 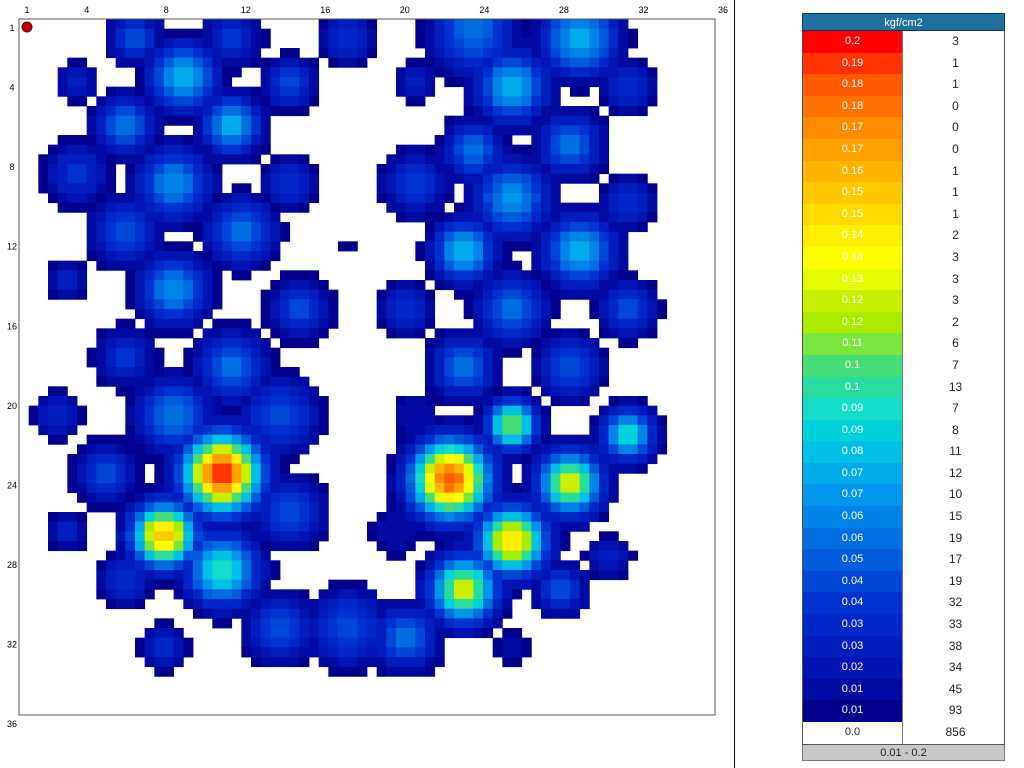 What do you see at coordinates (903, 452) in the screenshot?
I see `legend-row: 0.08 11` at bounding box center [903, 452].